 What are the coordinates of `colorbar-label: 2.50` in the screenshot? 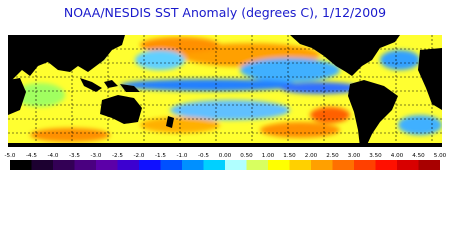 It's located at (332, 156).